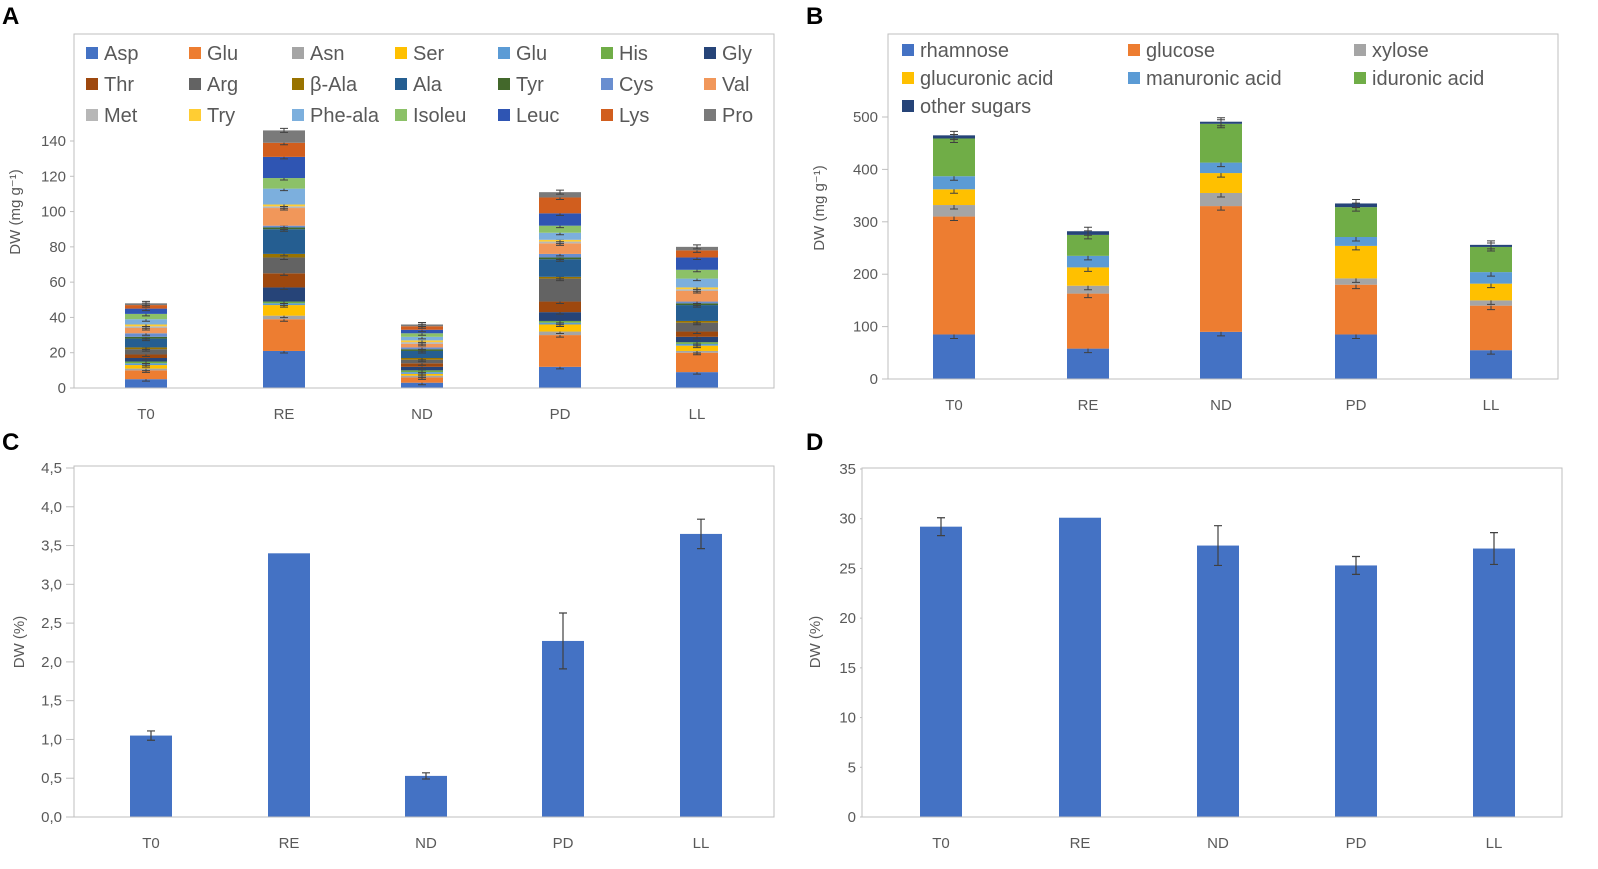  What do you see at coordinates (1222, 248) in the screenshot?
I see `panel-b-bars` at bounding box center [1222, 248].